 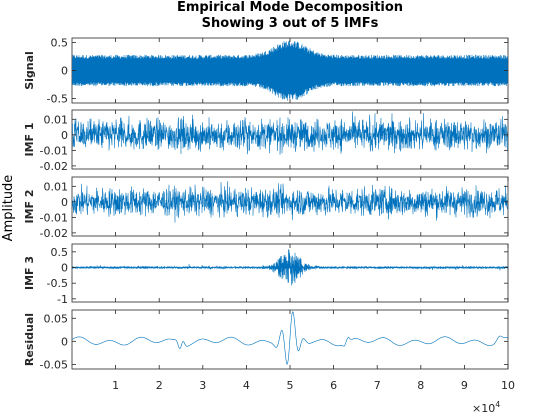 I want to click on title-line-1: Empirical Mode Decomposition, so click(x=290, y=7).